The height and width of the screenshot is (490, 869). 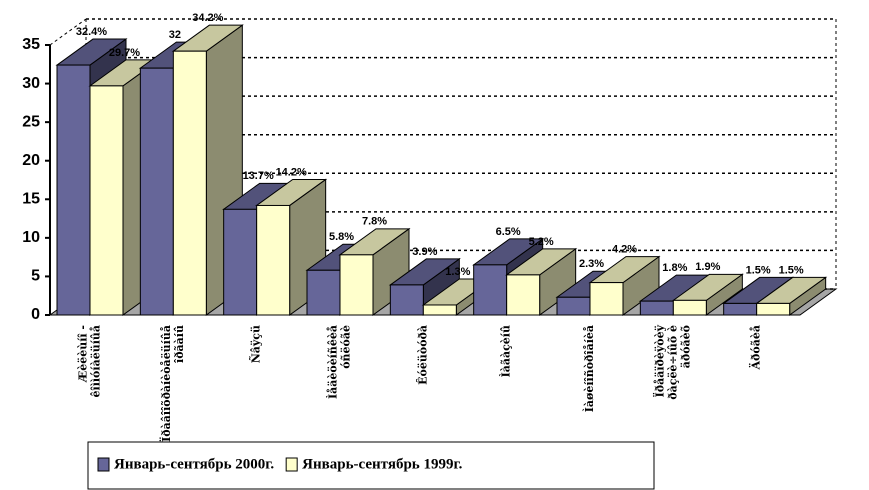 I want to click on value-label: 5.8%, so click(x=341, y=237).